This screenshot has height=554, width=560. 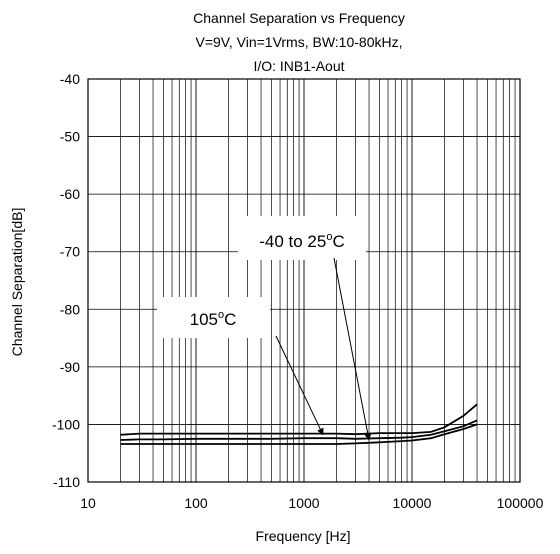 What do you see at coordinates (520, 503) in the screenshot?
I see `x-tick-label: 100000` at bounding box center [520, 503].